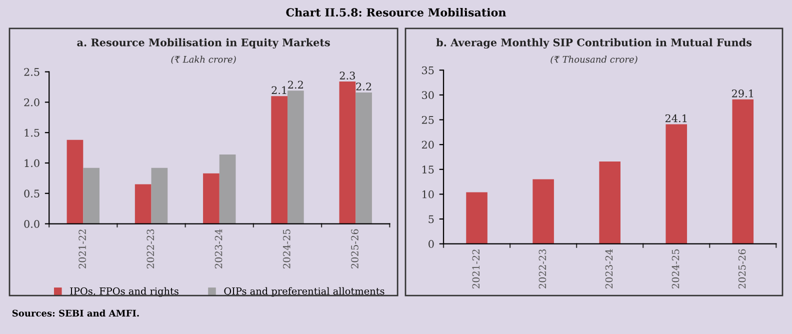 This screenshot has width=792, height=334. What do you see at coordinates (675, 118) in the screenshot?
I see `data-label: 24.1` at bounding box center [675, 118].